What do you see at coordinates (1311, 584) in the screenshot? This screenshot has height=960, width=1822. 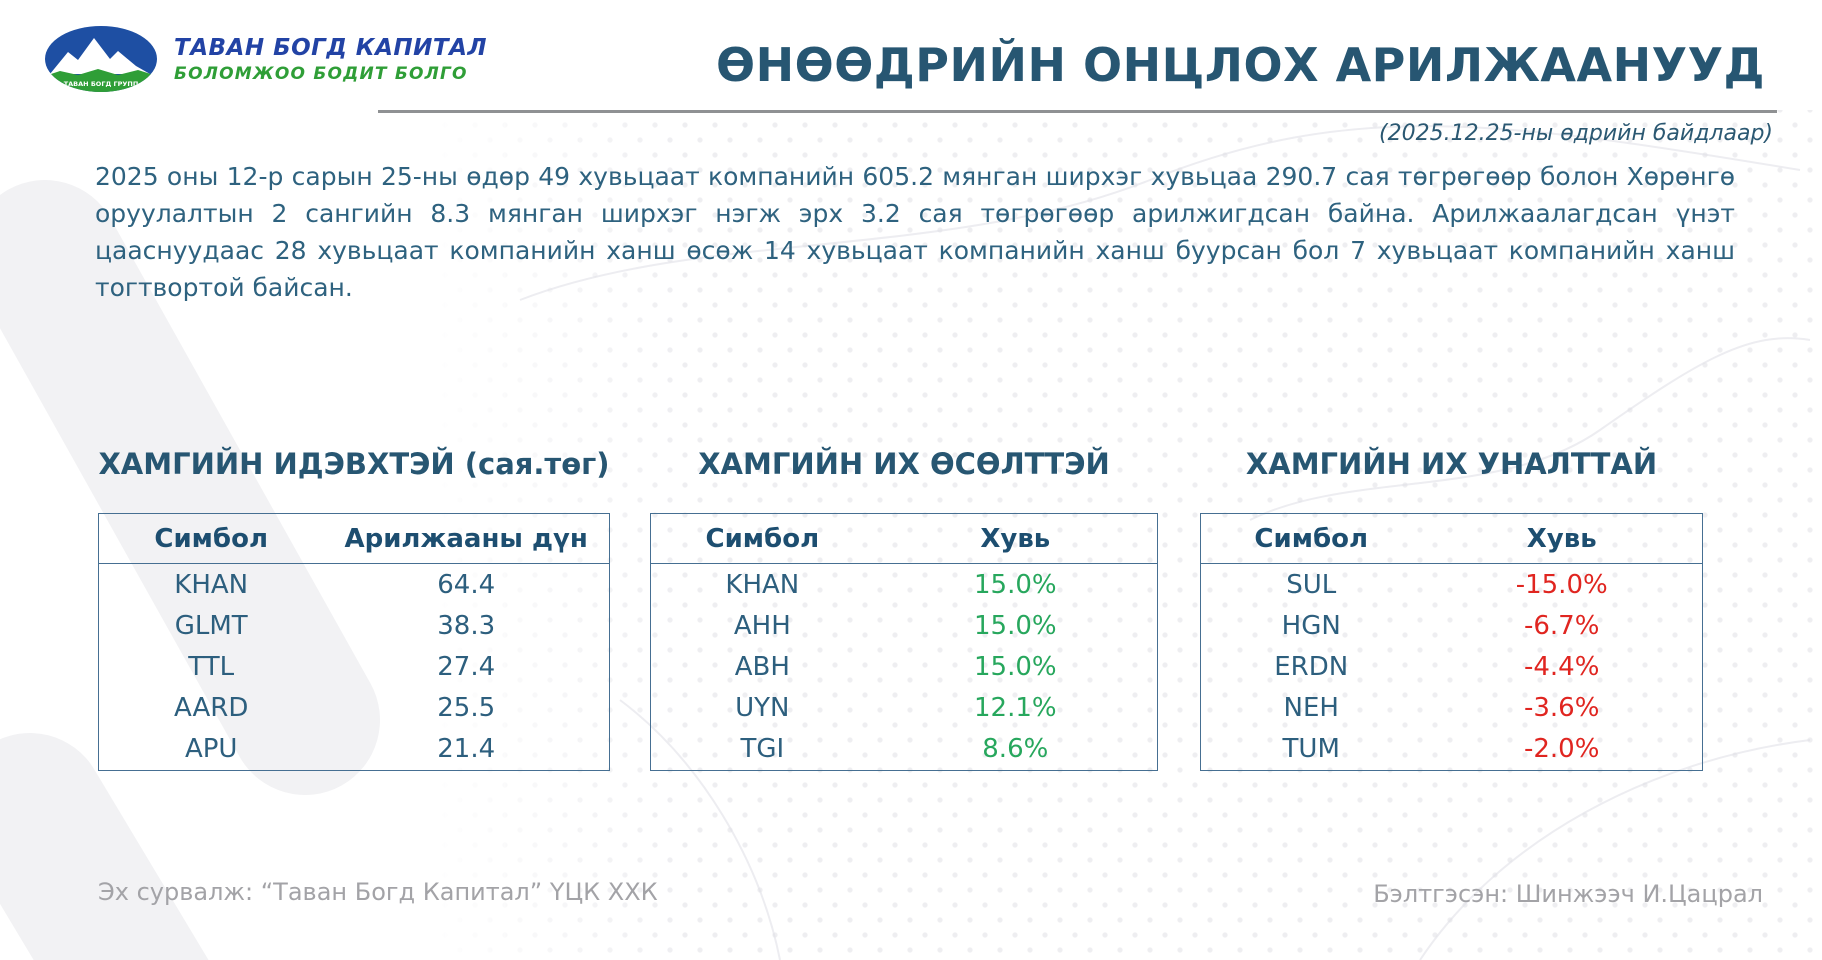 I see `ticker-symbol: SUL` at bounding box center [1311, 584].